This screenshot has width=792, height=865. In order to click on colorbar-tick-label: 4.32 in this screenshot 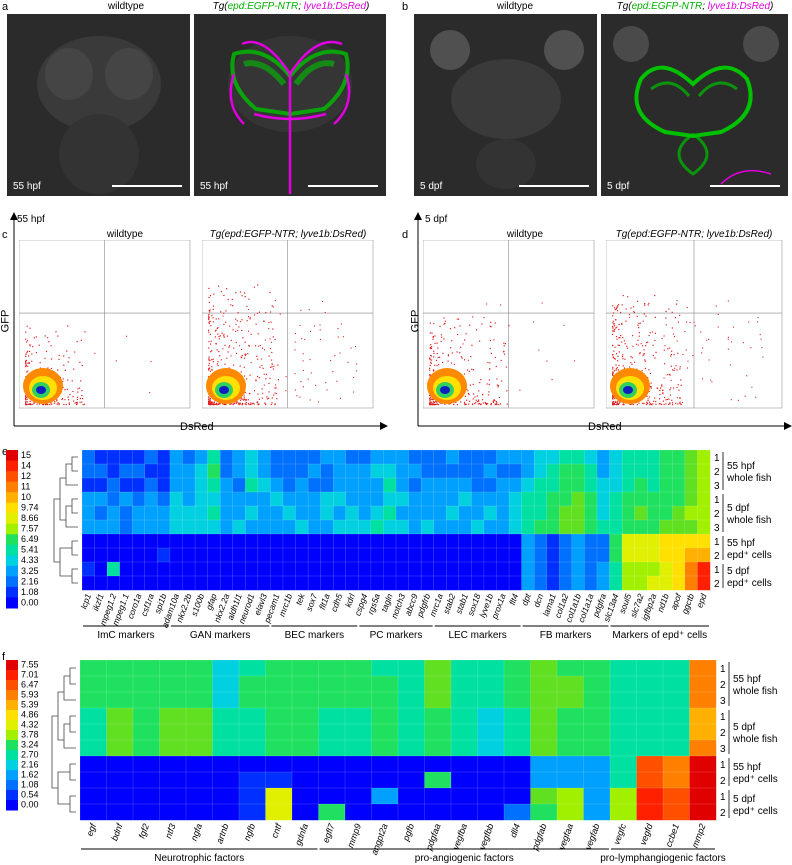, I will do `click(30, 725)`.